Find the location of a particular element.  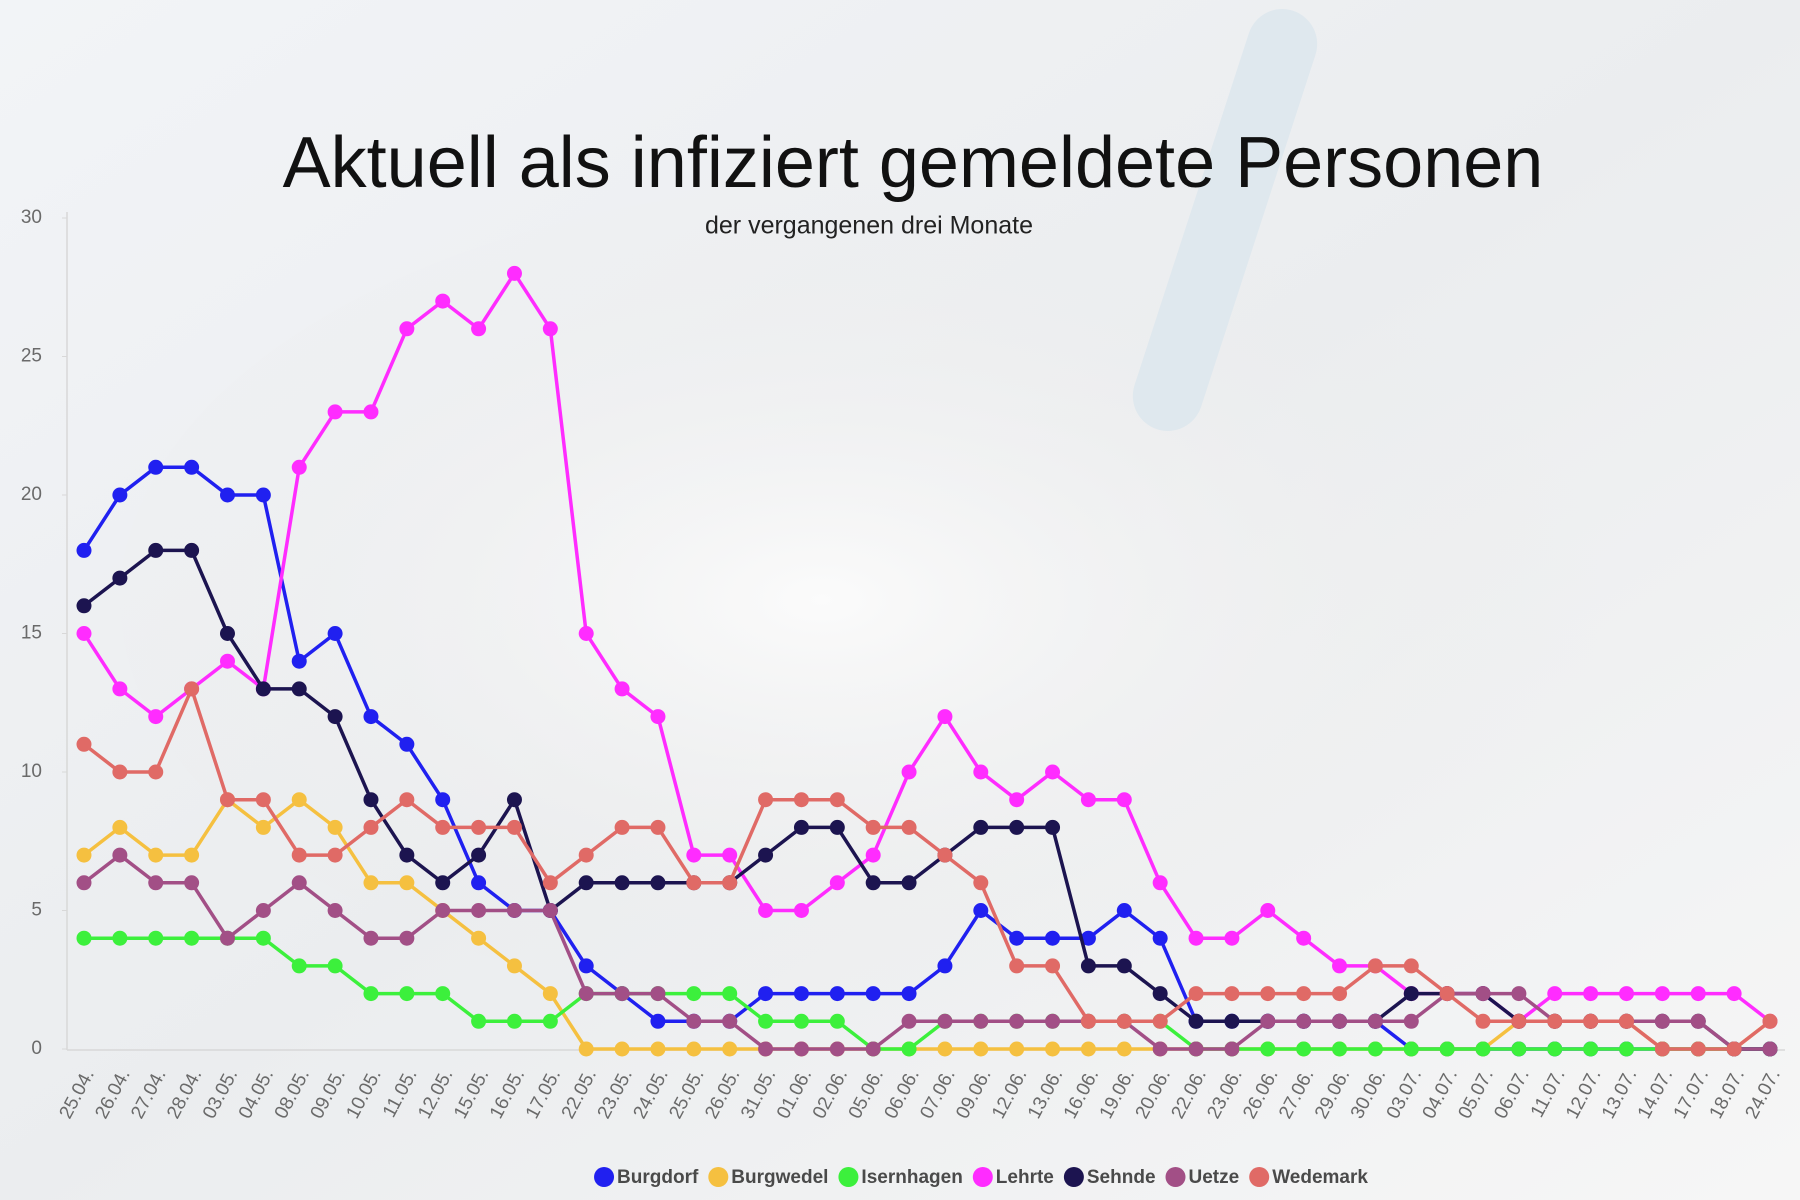

legend-label: Burgwedel is located at coordinates (779, 1177).